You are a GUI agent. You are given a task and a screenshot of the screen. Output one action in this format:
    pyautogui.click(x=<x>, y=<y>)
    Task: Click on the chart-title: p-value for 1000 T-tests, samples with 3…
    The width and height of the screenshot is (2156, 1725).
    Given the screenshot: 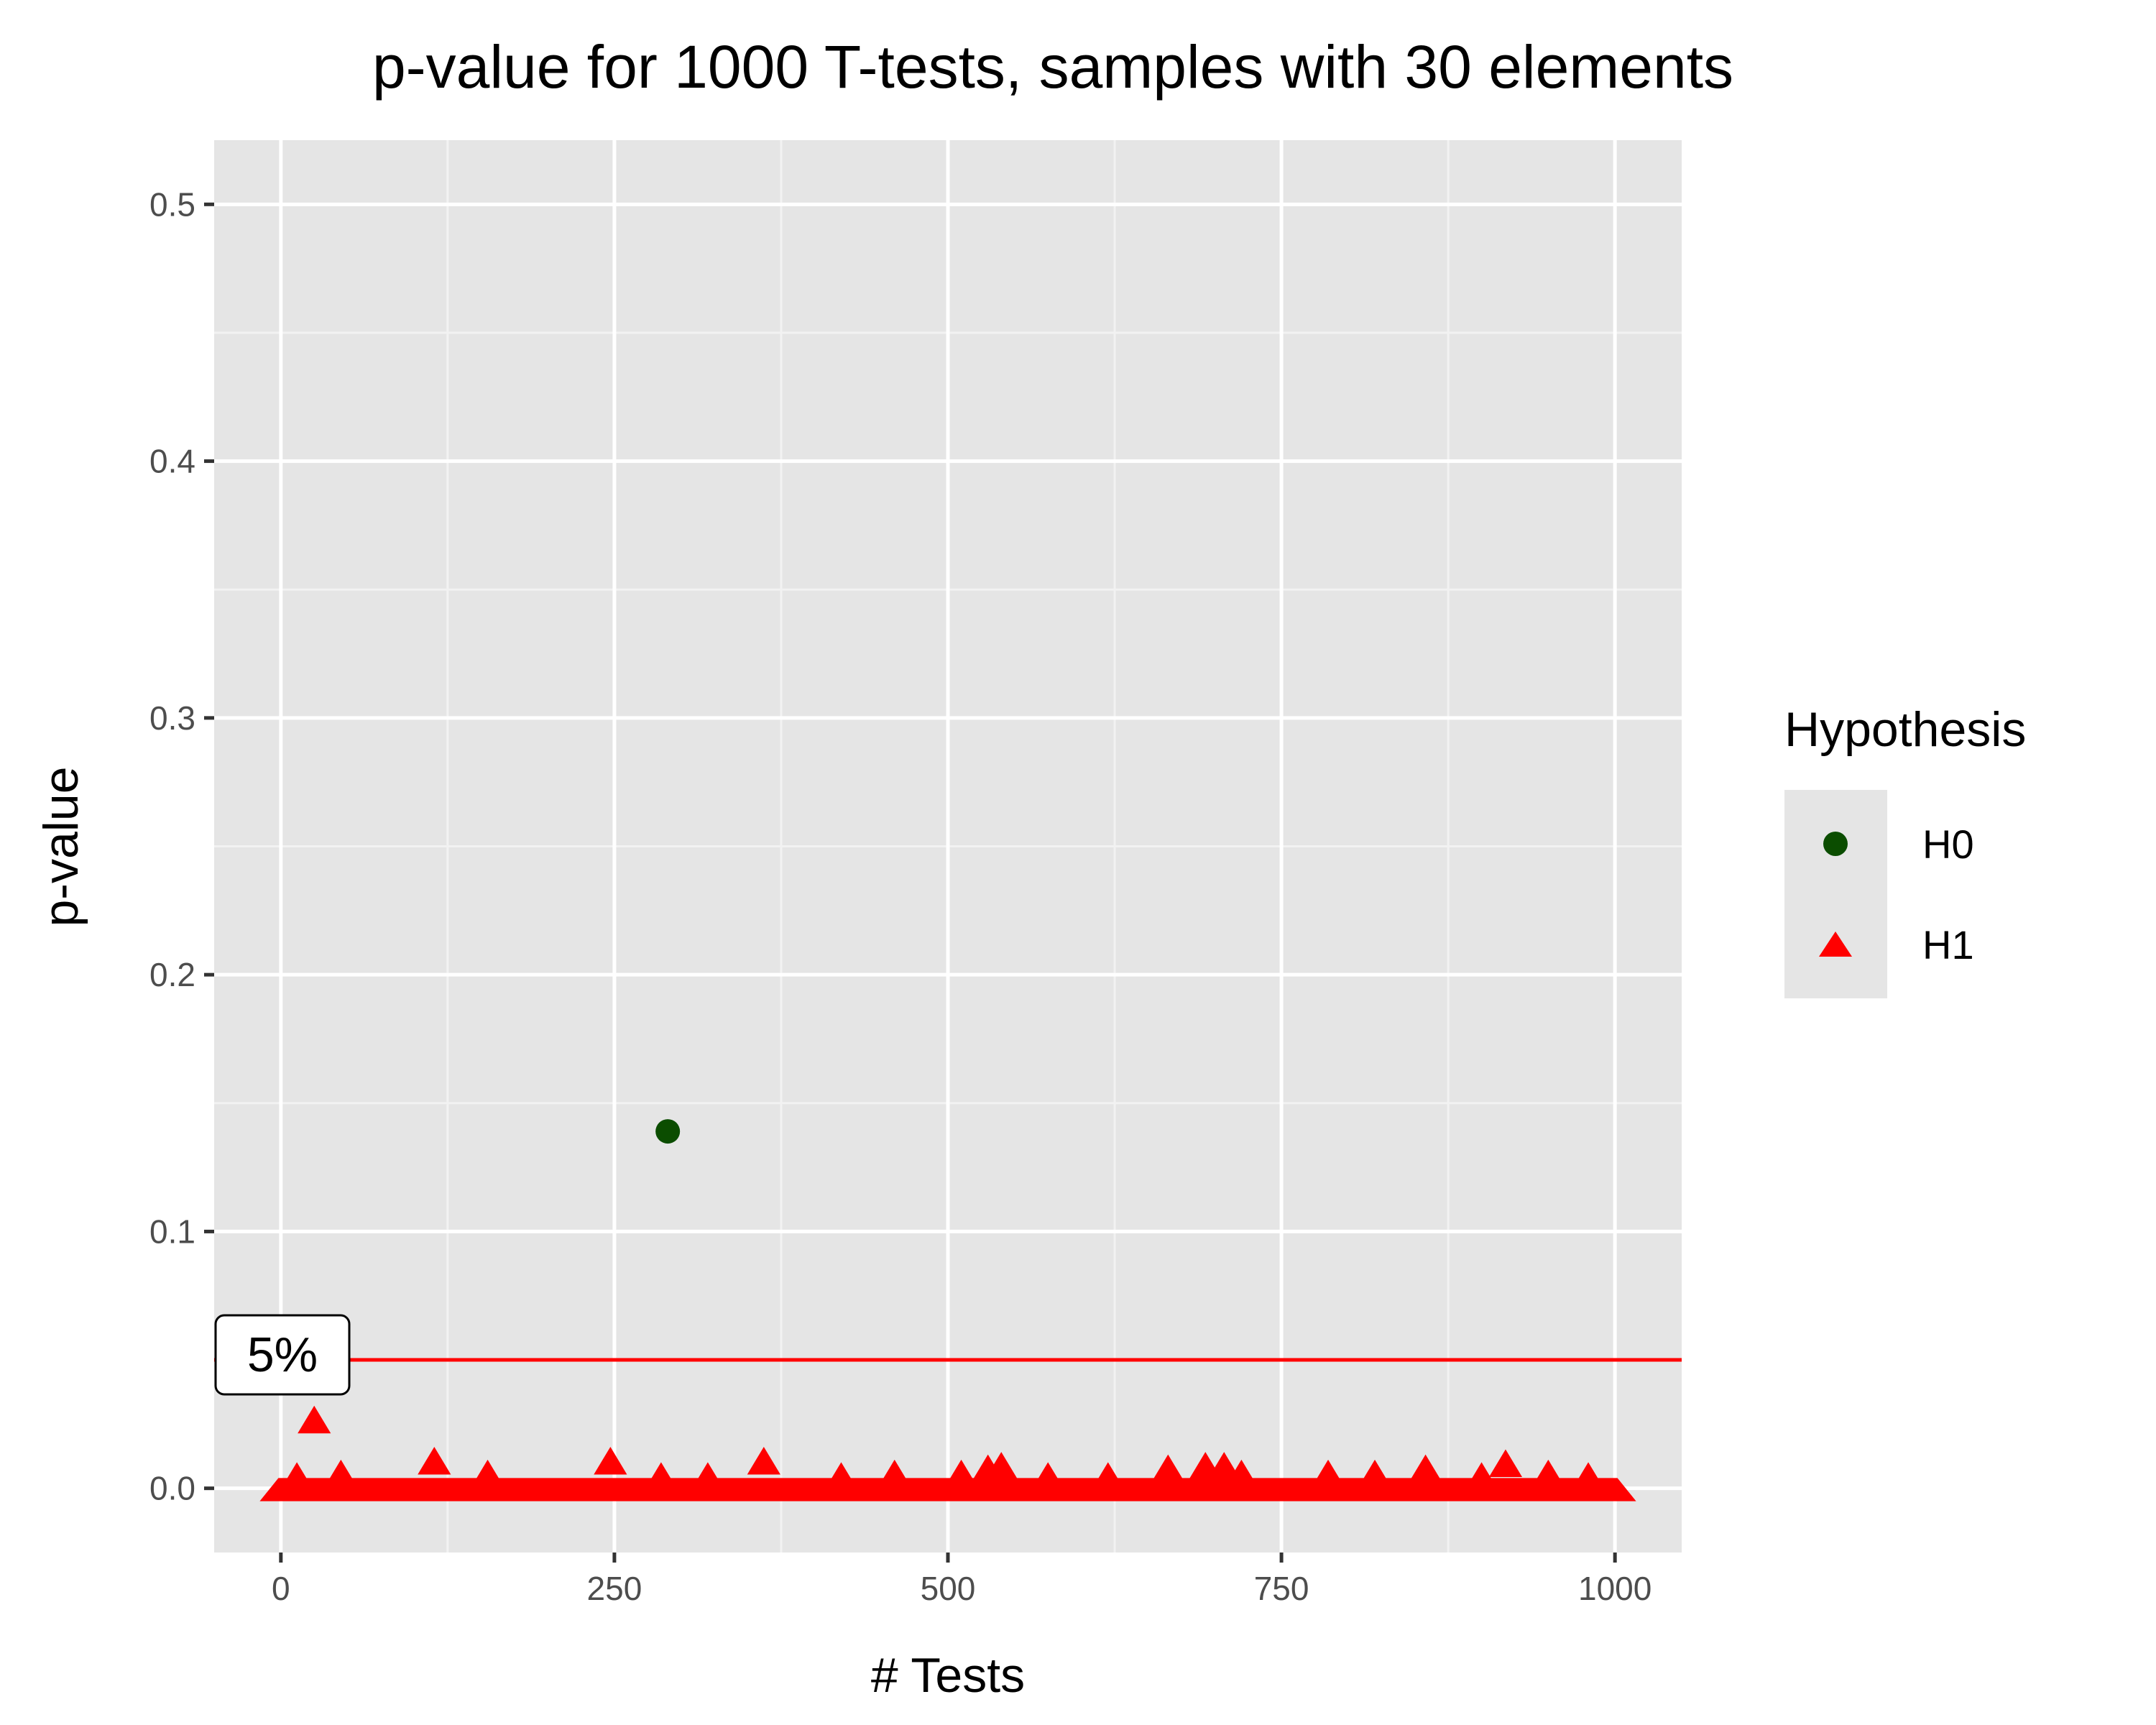 What is the action you would take?
    pyautogui.click(x=1053, y=67)
    